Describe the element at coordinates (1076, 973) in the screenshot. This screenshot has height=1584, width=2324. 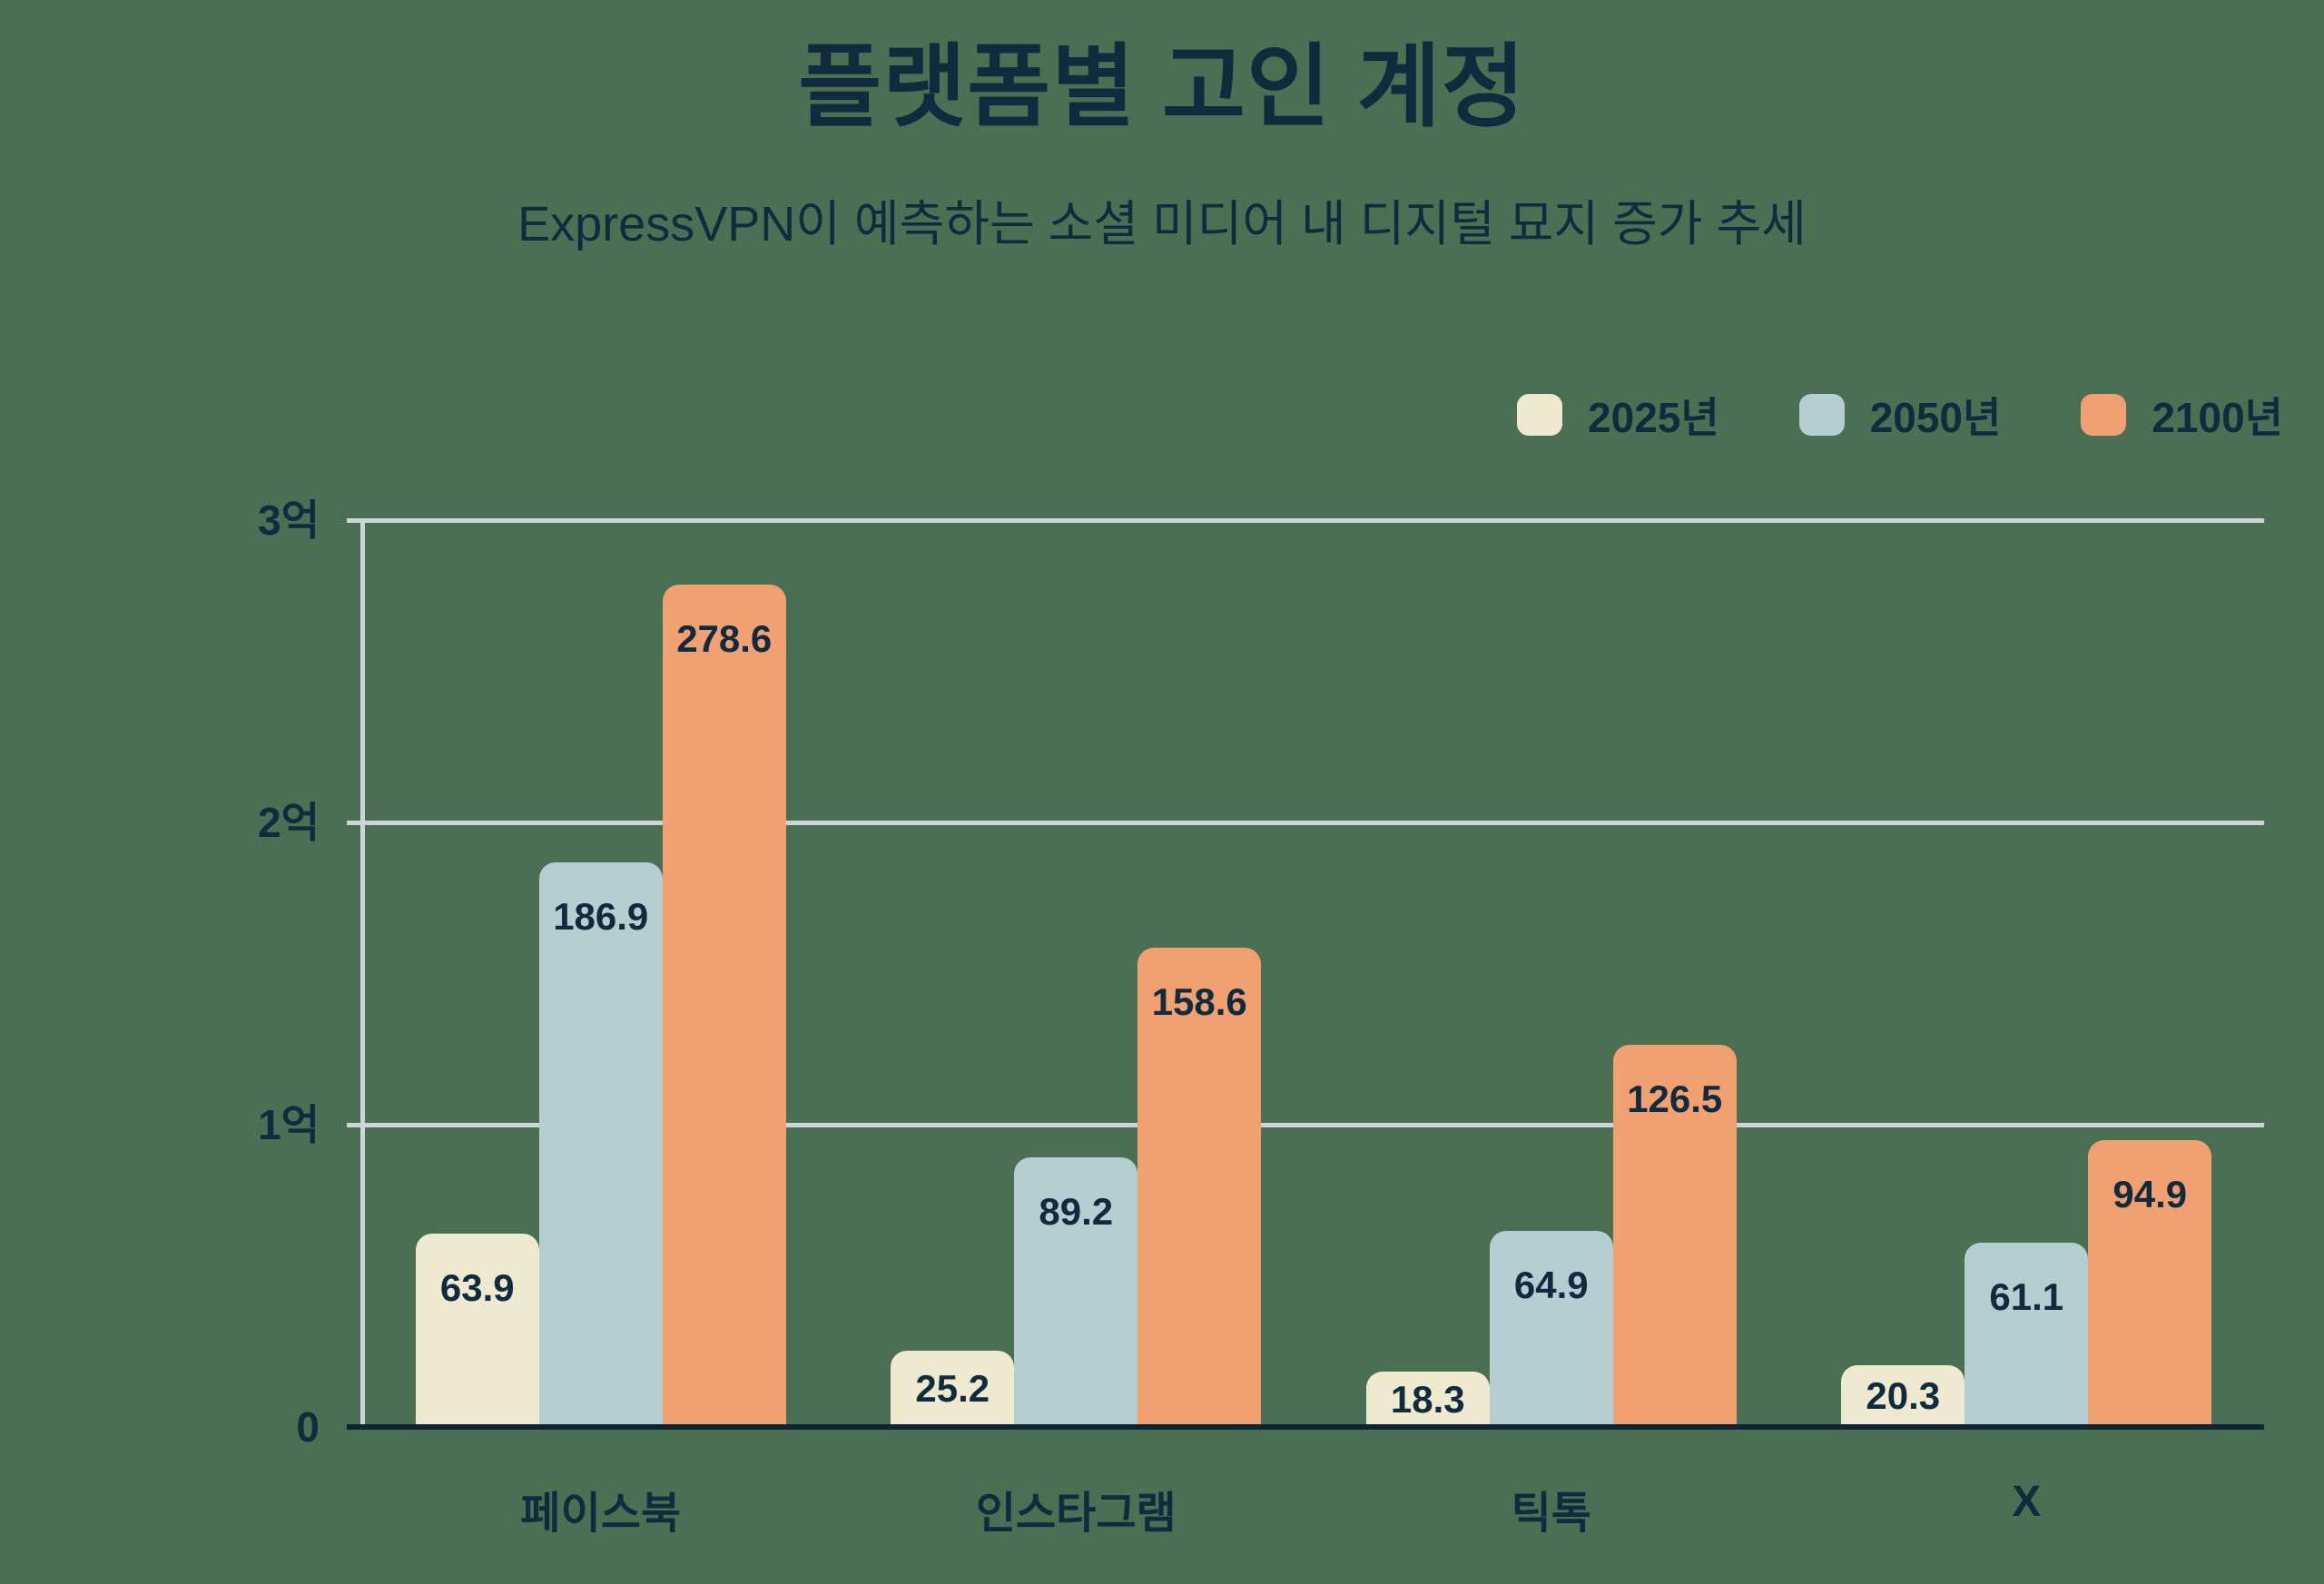
I see `bar-group: 25.2 89.2 158.6` at that location.